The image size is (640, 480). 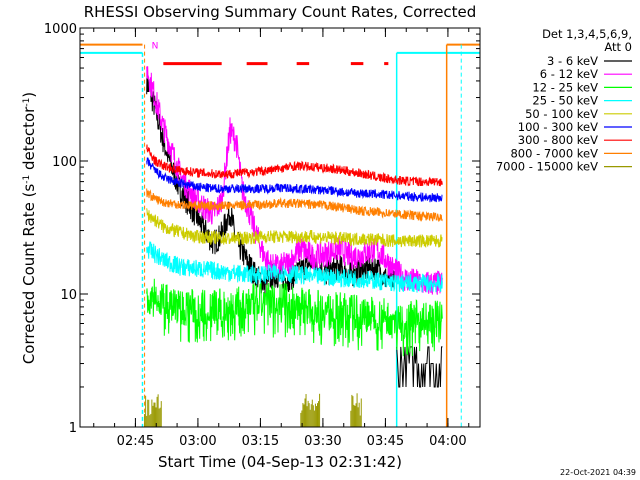 I want to click on y-tick-label: 1, so click(x=73, y=428).